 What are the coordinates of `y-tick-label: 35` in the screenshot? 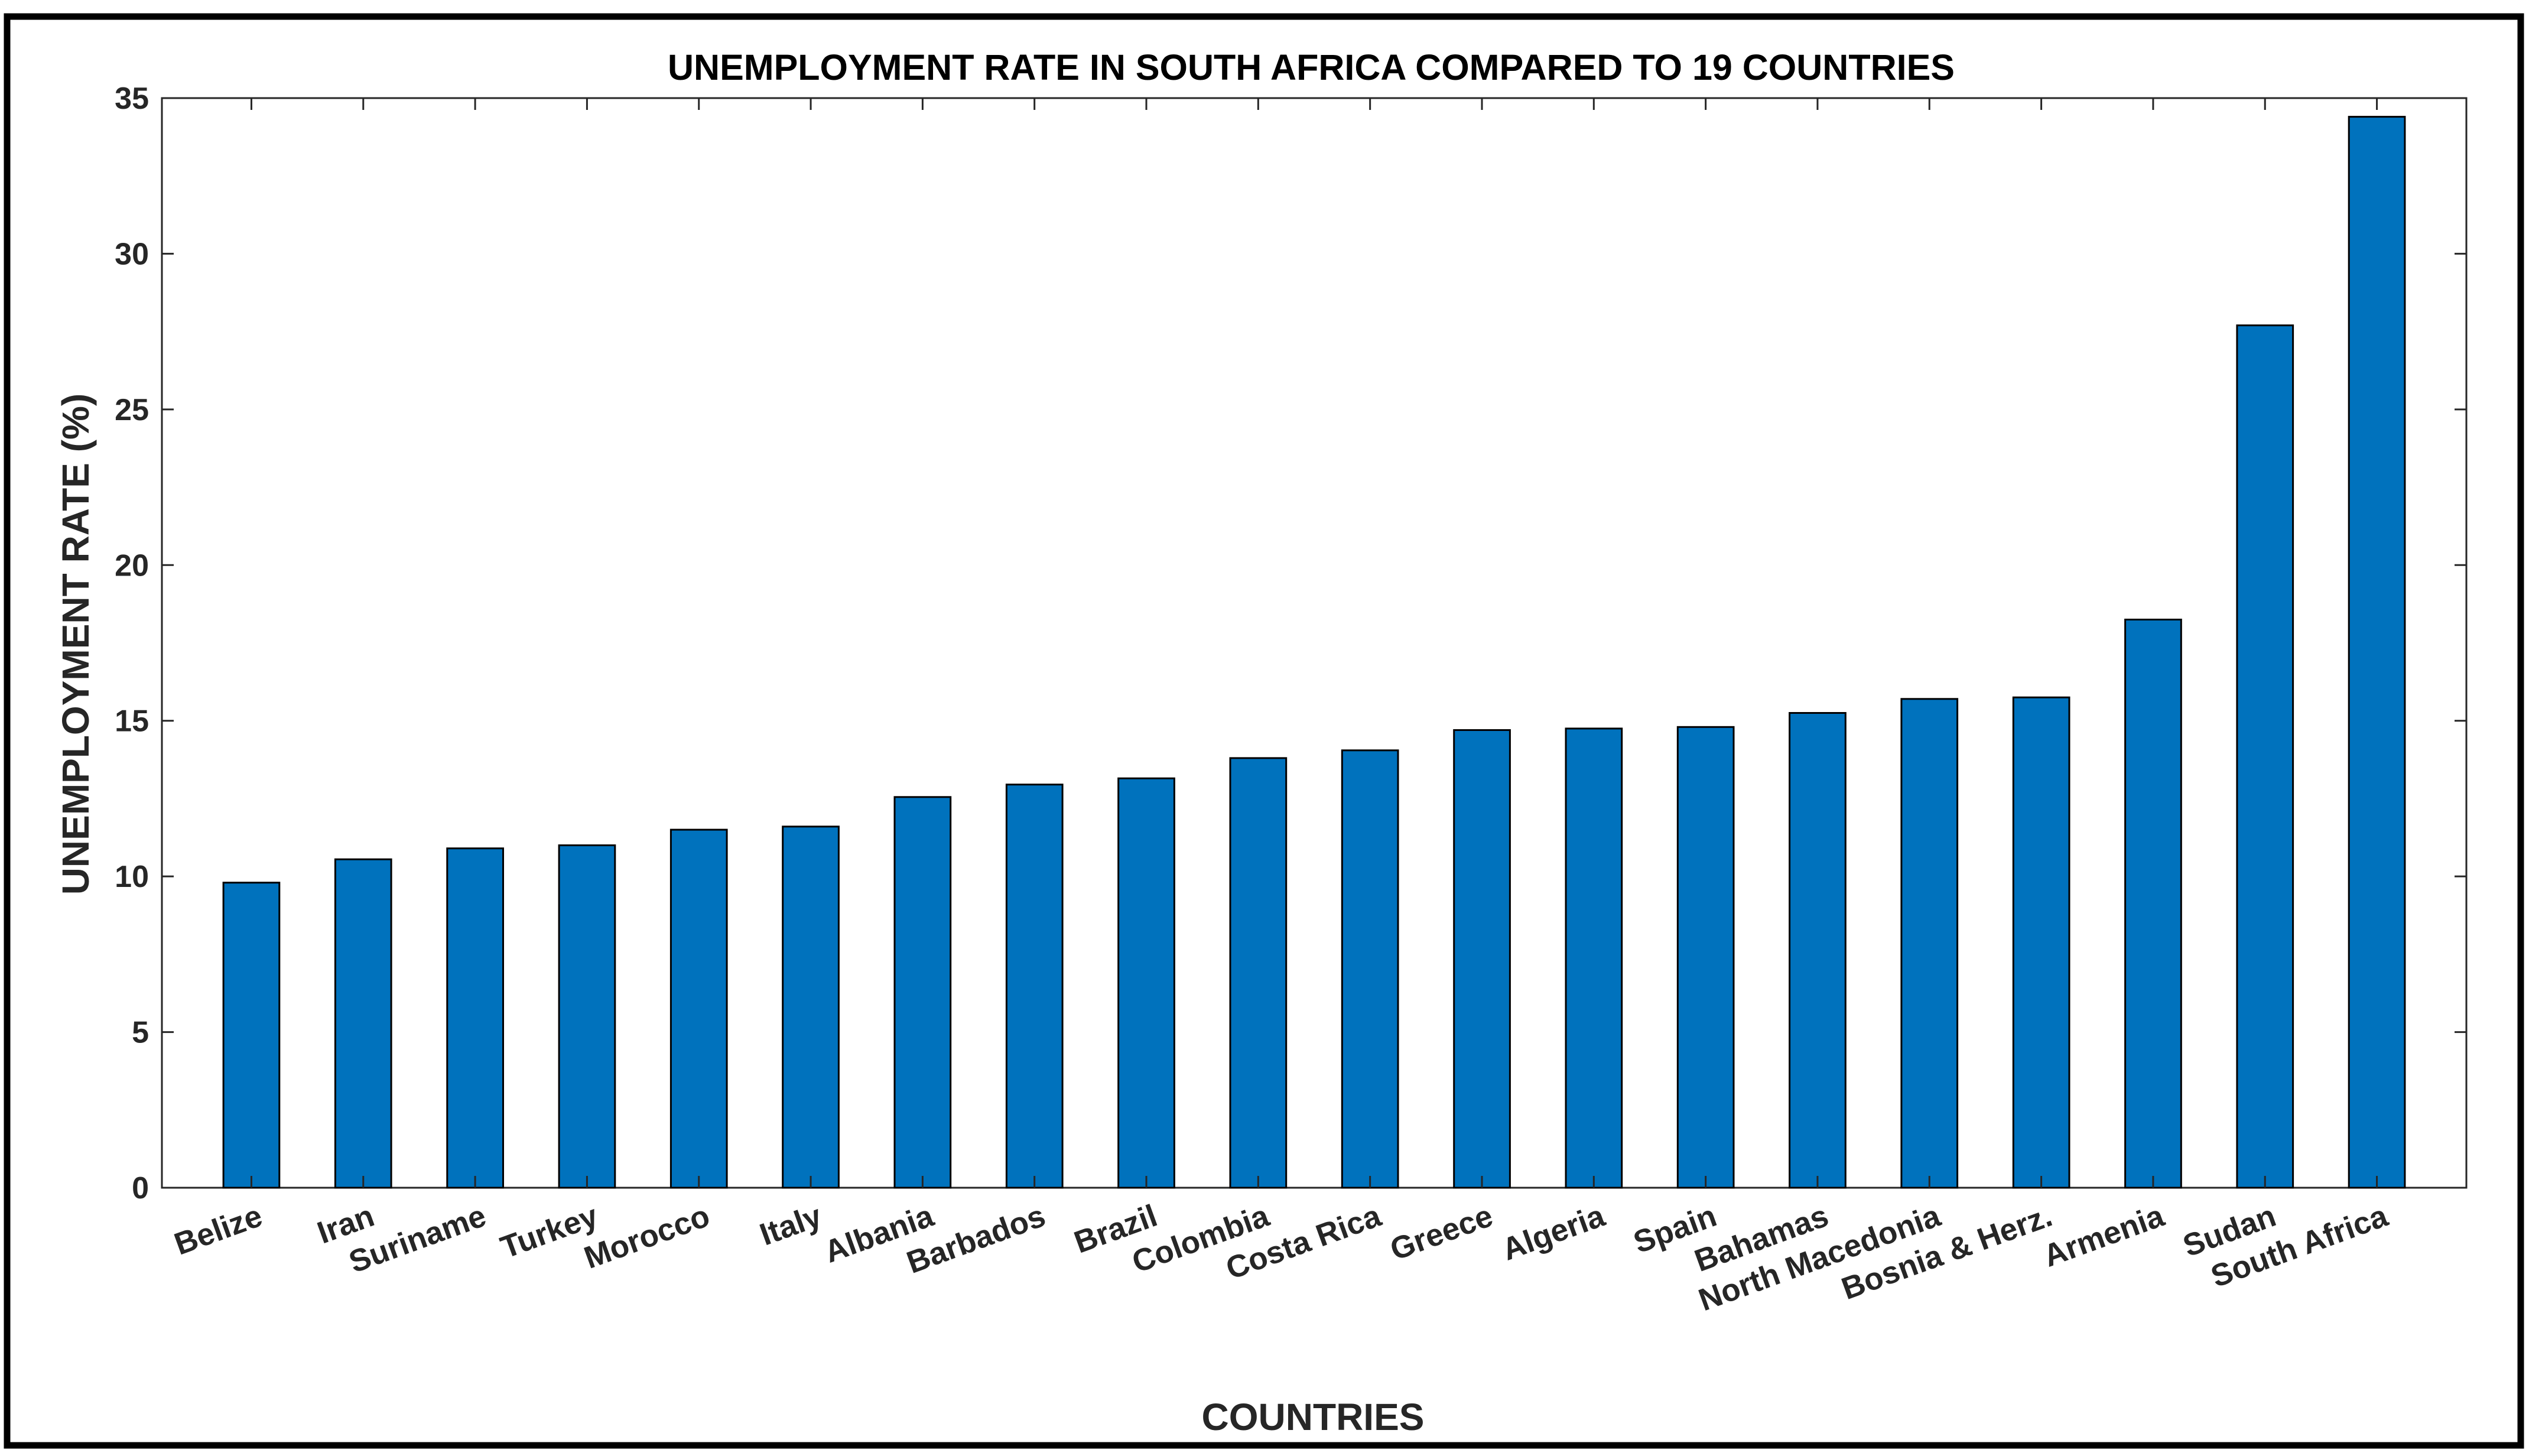 It's located at (132, 99).